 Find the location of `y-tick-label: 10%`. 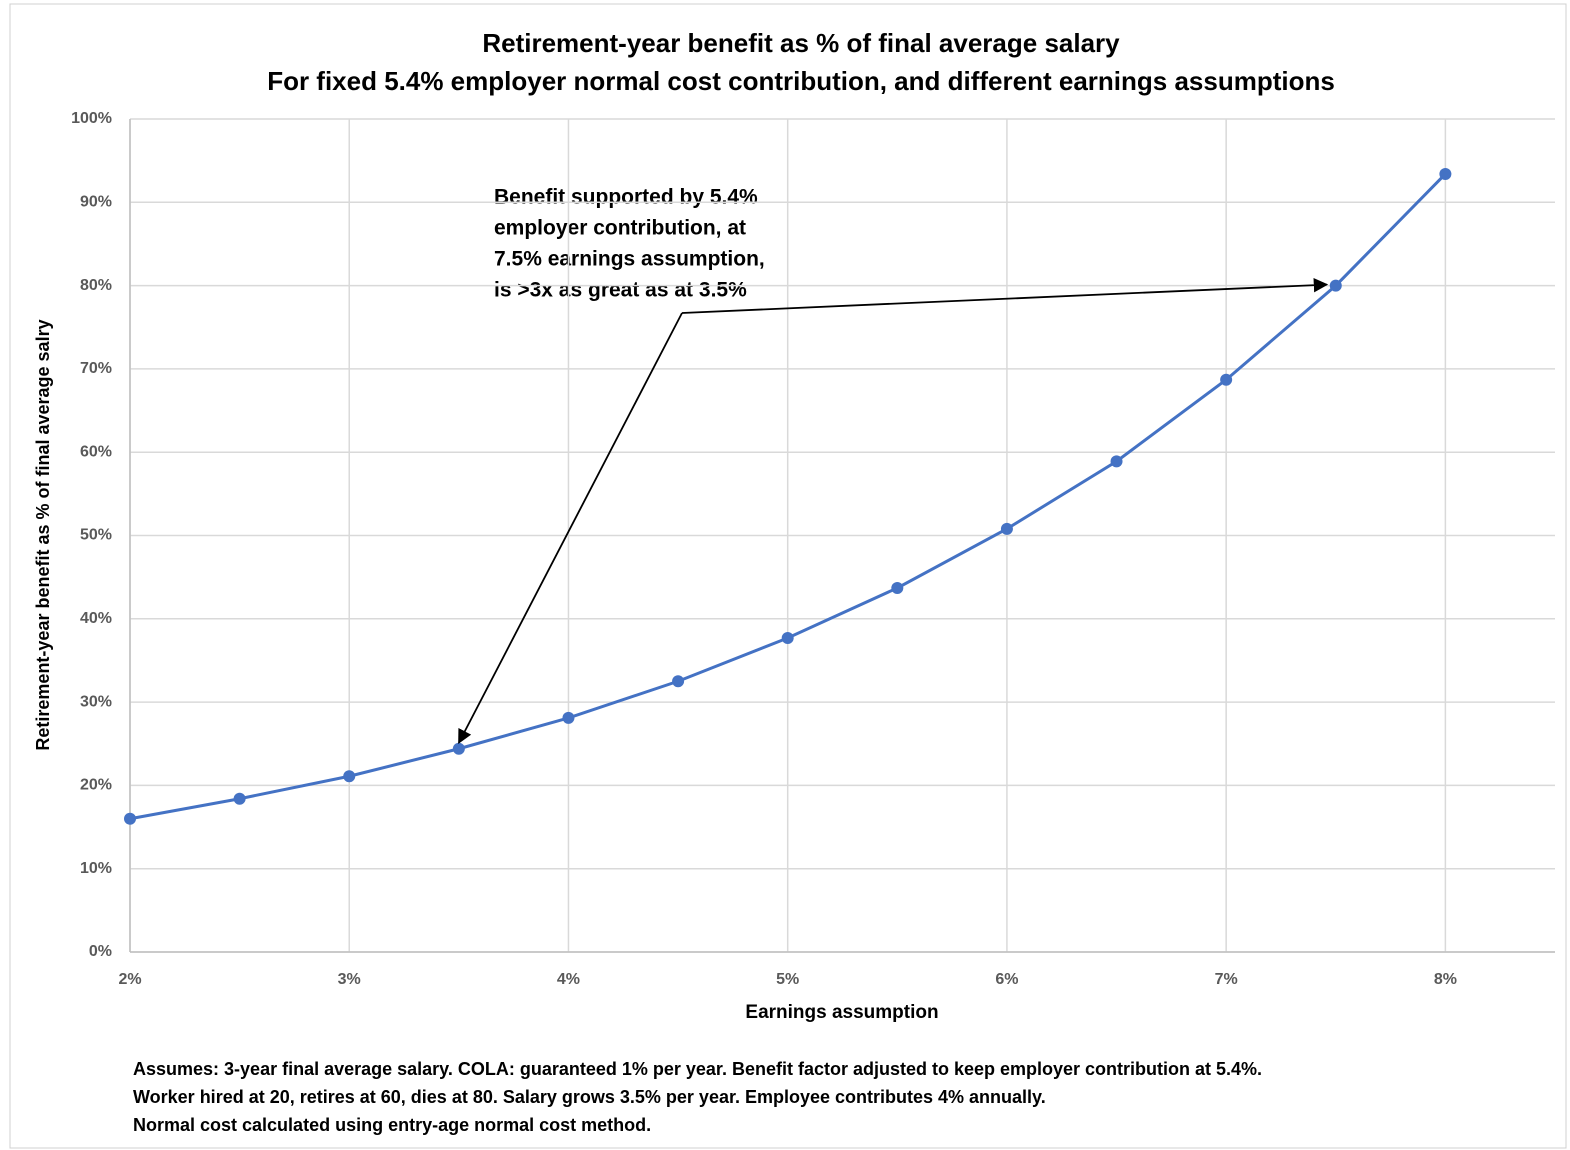

y-tick-label: 10% is located at coordinates (96, 868).